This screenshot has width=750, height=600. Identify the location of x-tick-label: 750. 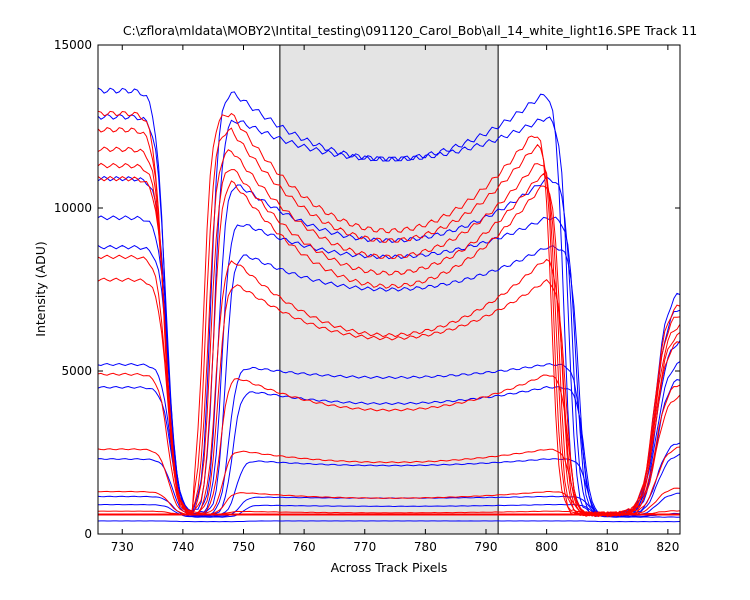
(243, 547).